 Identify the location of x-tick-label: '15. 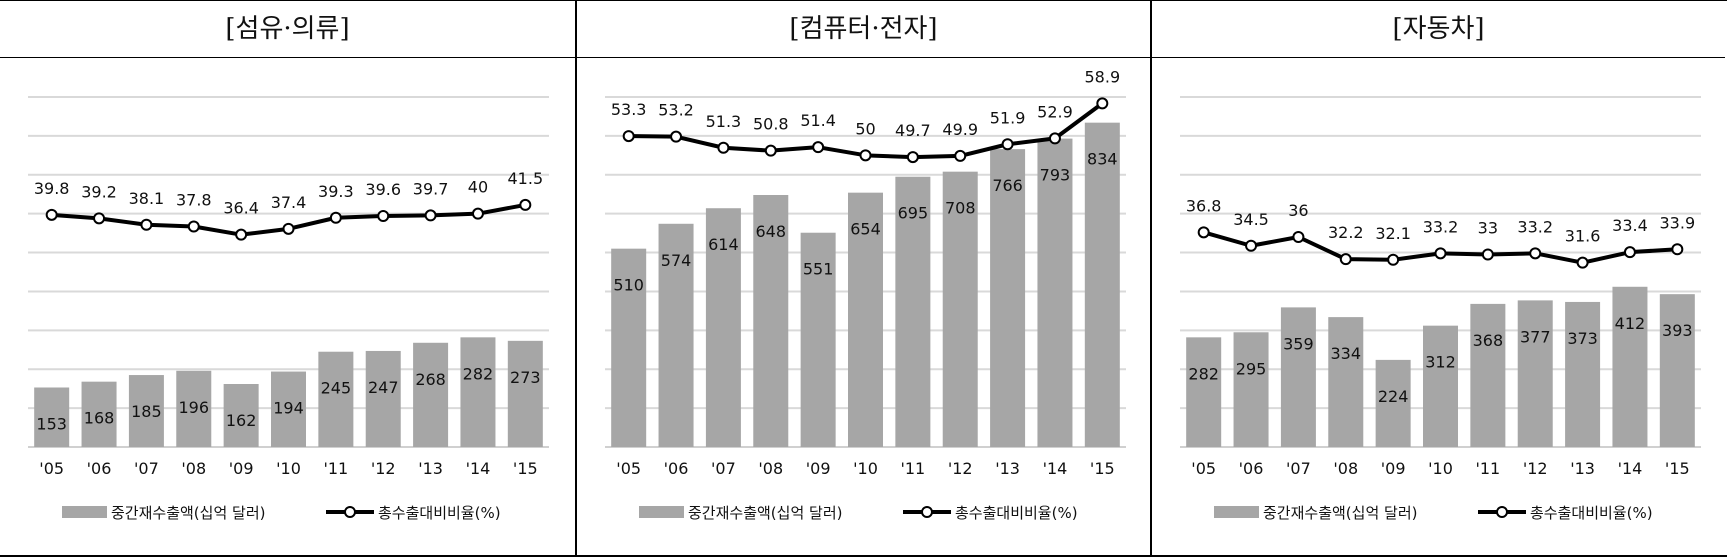
(1677, 468).